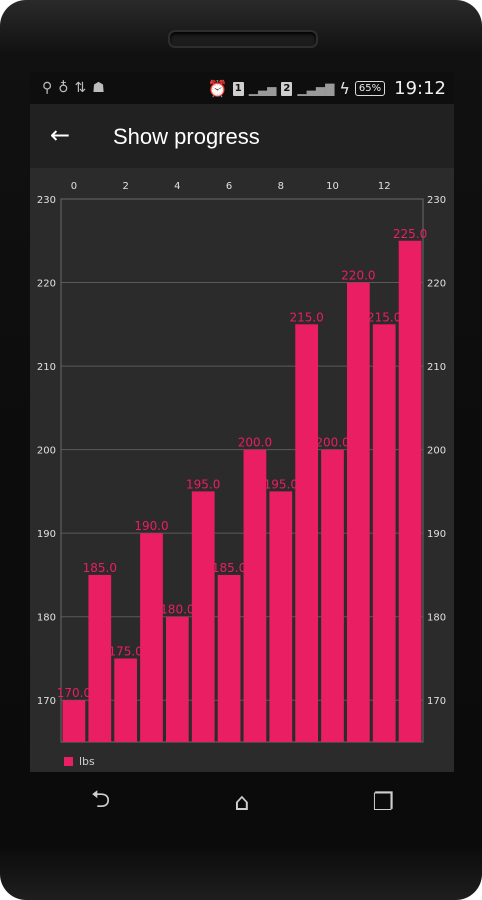 This screenshot has height=900, width=482. Describe the element at coordinates (384, 186) in the screenshot. I see `x-tick-label: 12` at that location.